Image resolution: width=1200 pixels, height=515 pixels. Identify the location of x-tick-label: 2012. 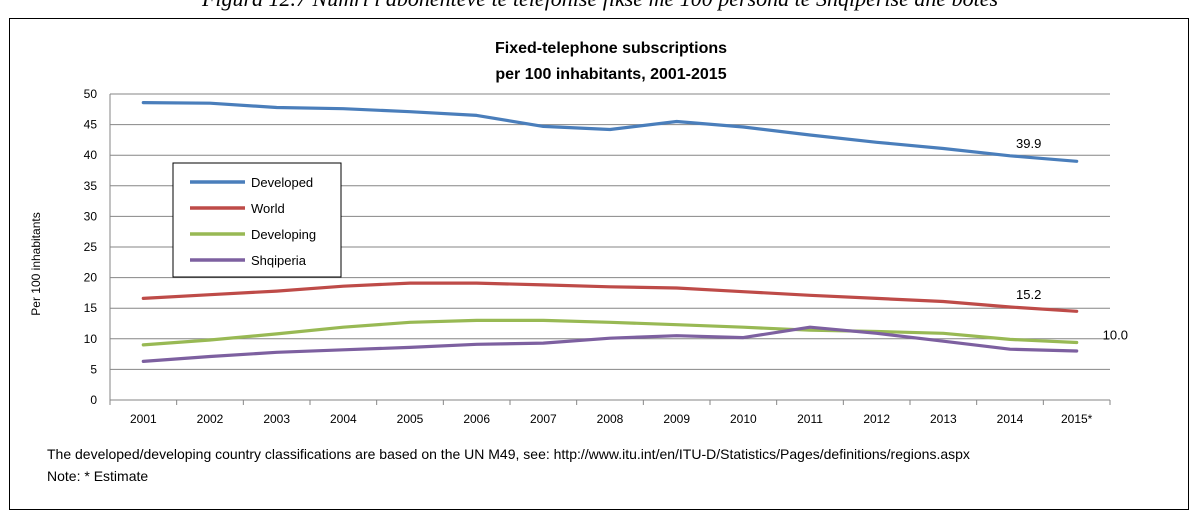
(876, 419).